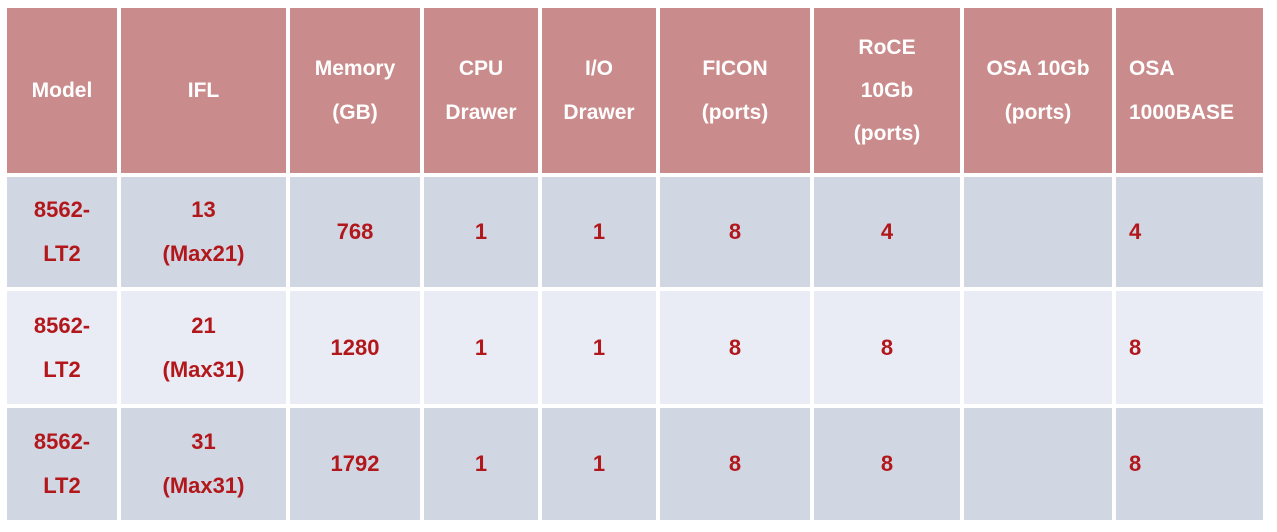 The width and height of the screenshot is (1277, 532). Describe the element at coordinates (203, 347) in the screenshot. I see `cell-ifl: 21 (Max31)` at that location.